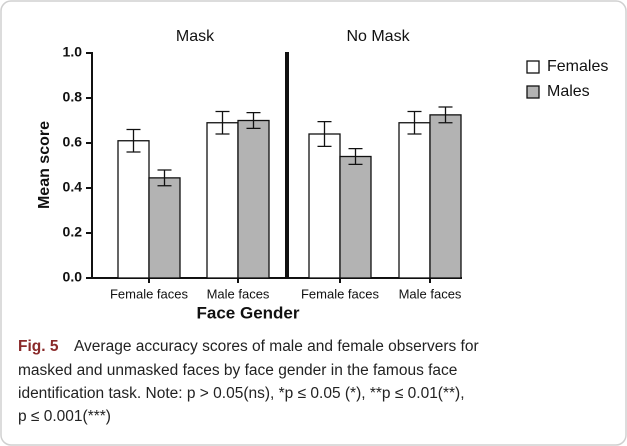 The height and width of the screenshot is (446, 627). Describe the element at coordinates (73, 277) in the screenshot. I see `y-tick-label: 0.0` at that location.